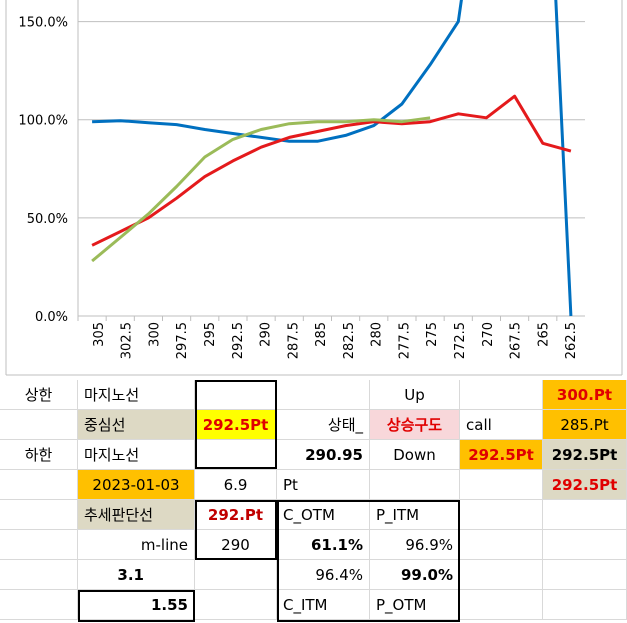 The height and width of the screenshot is (623, 627). Describe the element at coordinates (136, 575) in the screenshot. I see `cell: 3.1` at that location.